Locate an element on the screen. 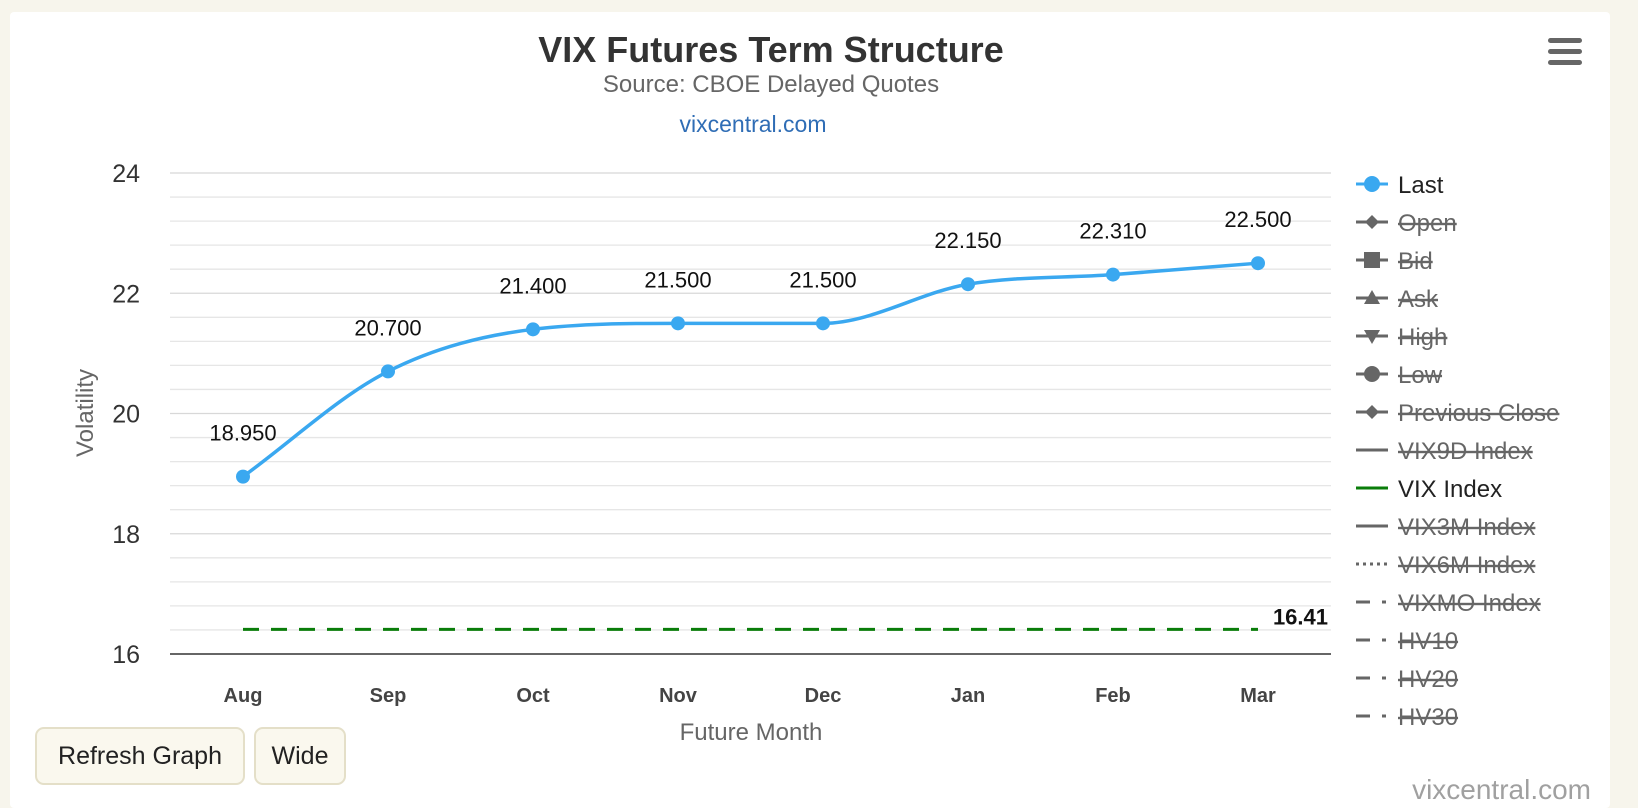  legend-item-vix3m-index: VIX3M Index is located at coordinates (1445, 527).